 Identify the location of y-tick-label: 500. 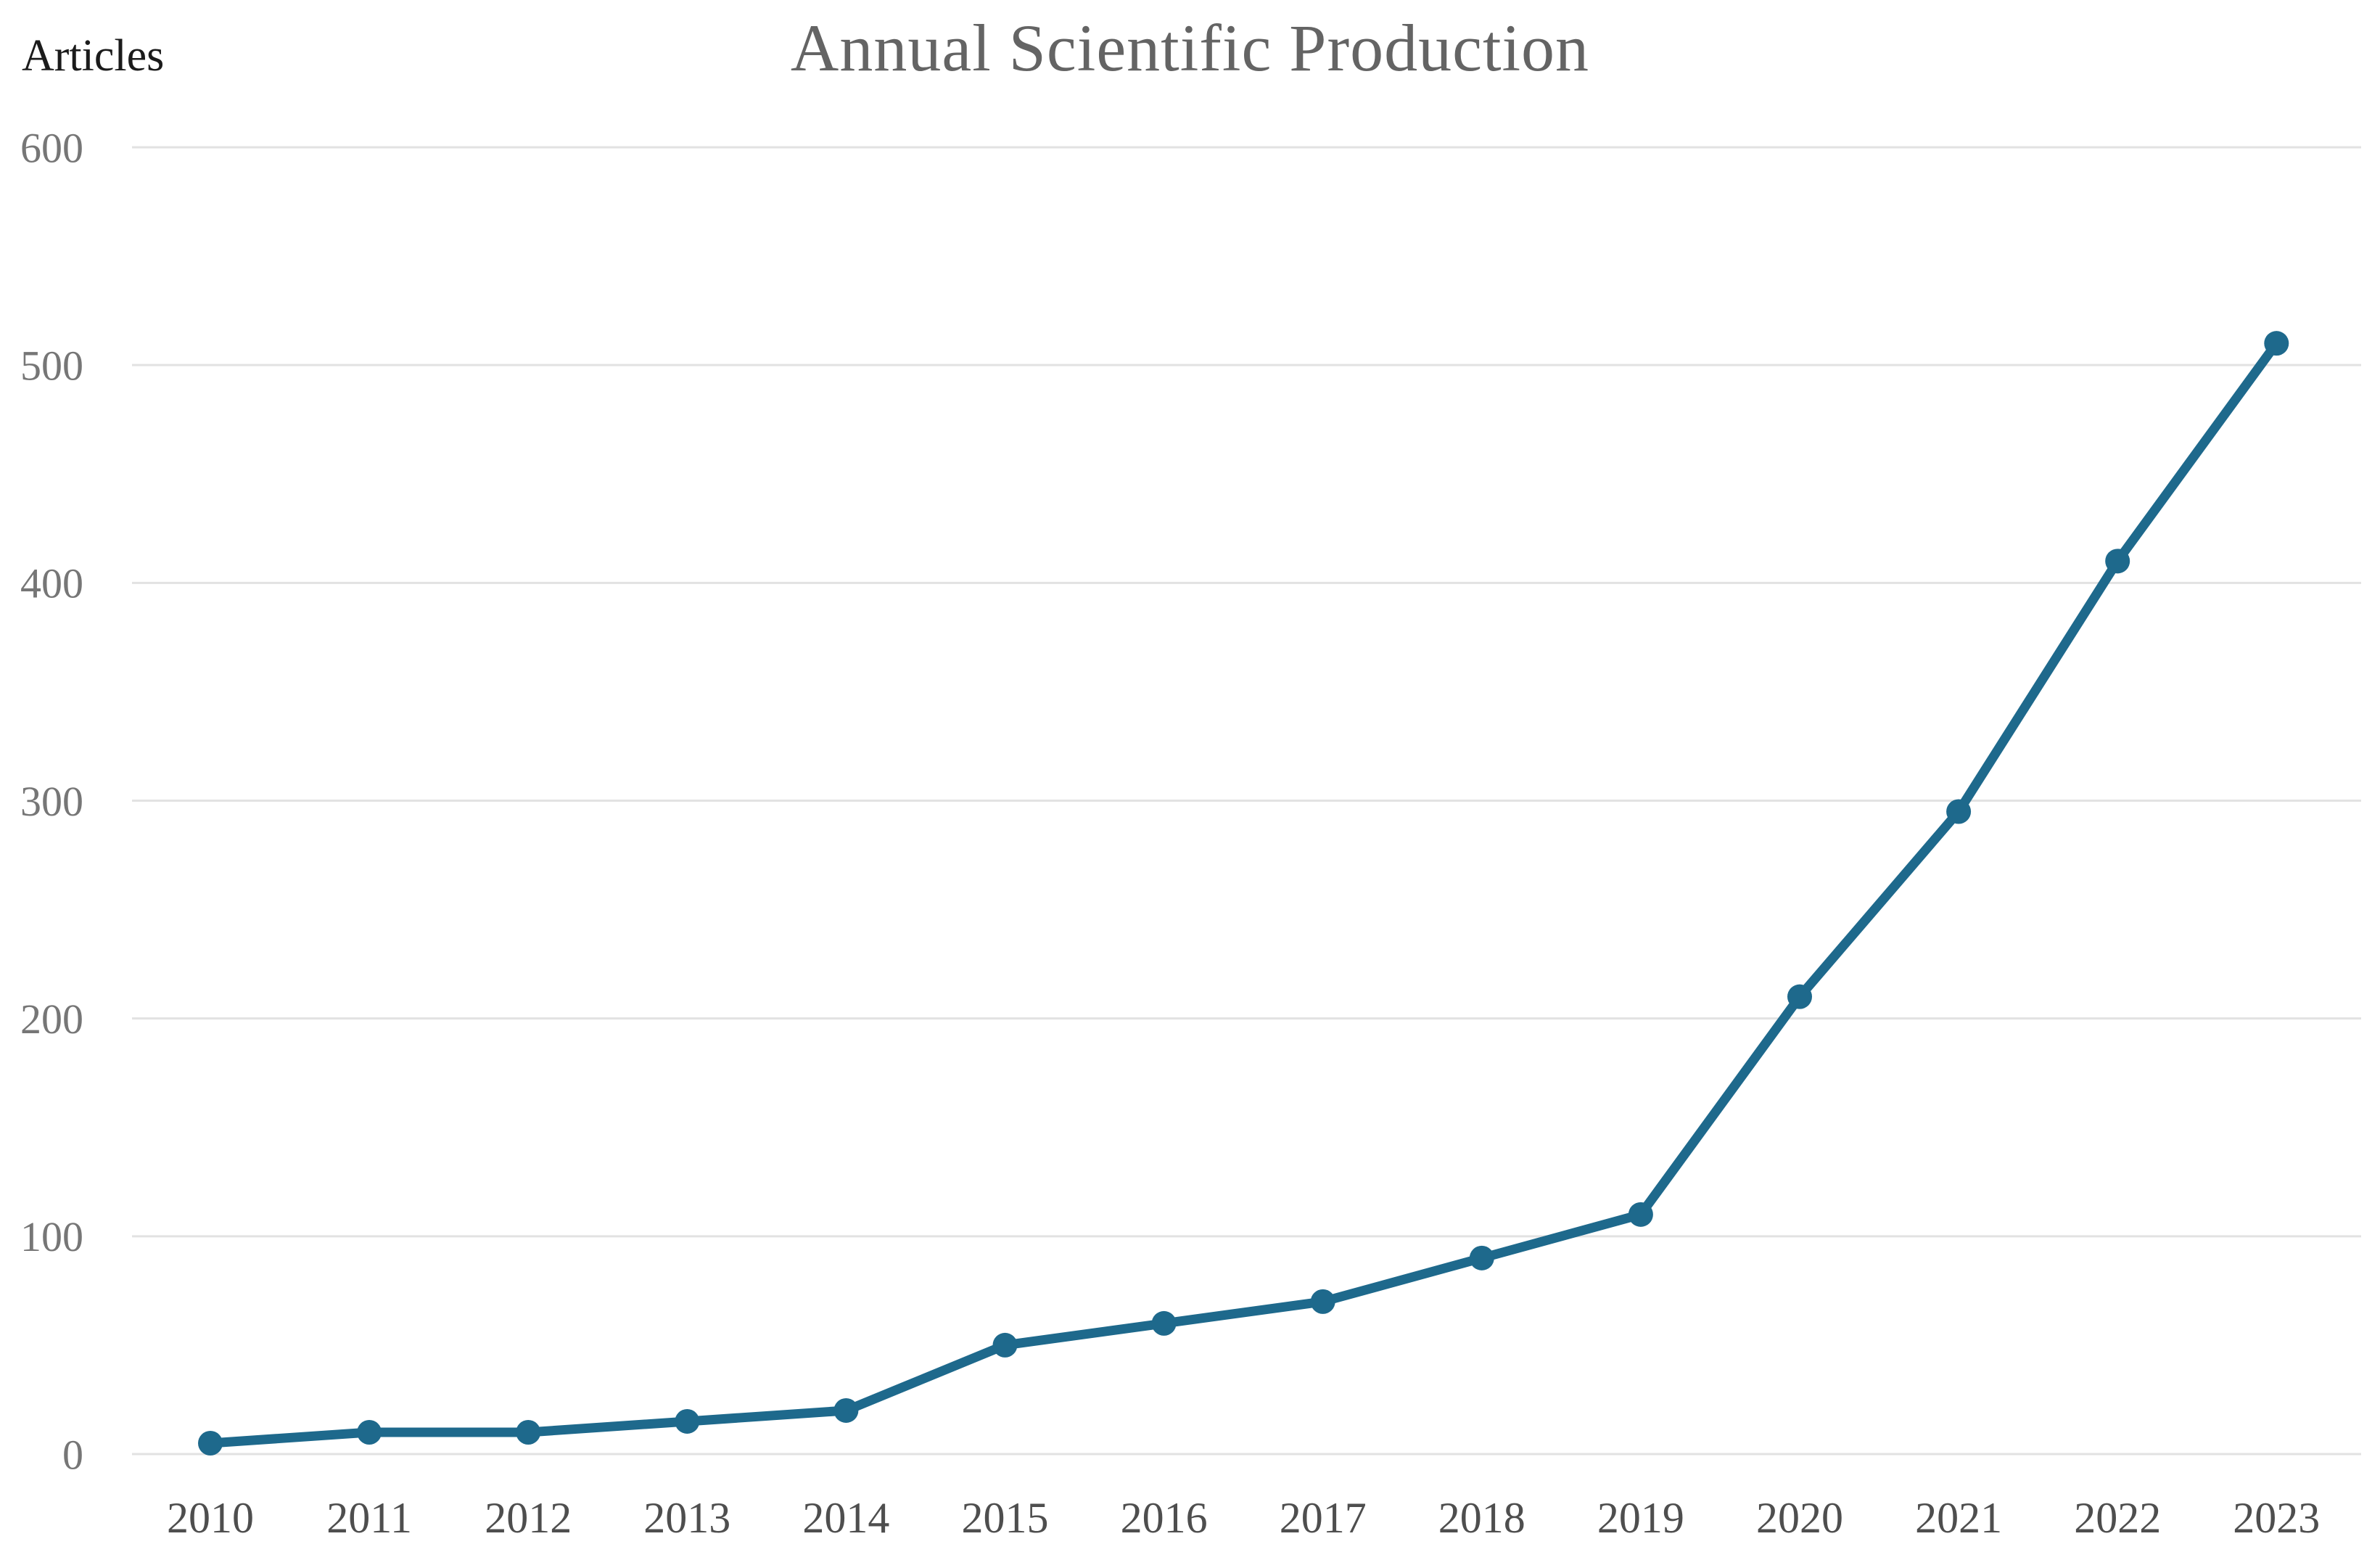
(51, 365).